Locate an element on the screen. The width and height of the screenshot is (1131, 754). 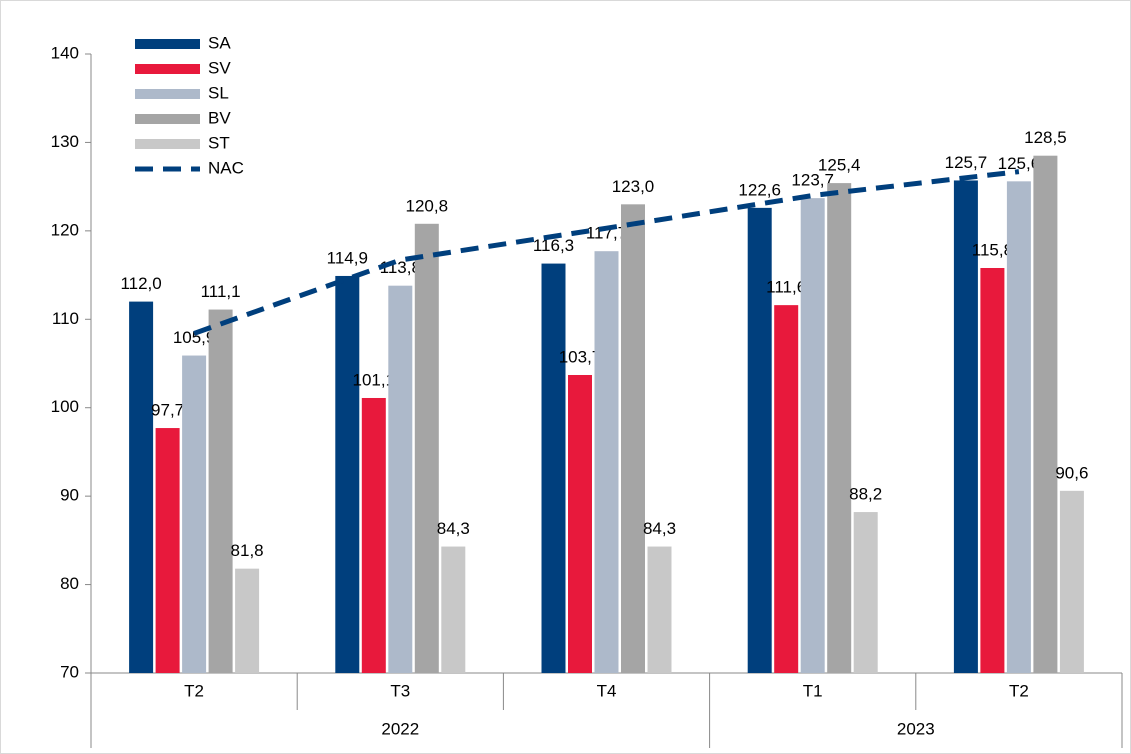
data-label: 114,9 is located at coordinates (347, 257).